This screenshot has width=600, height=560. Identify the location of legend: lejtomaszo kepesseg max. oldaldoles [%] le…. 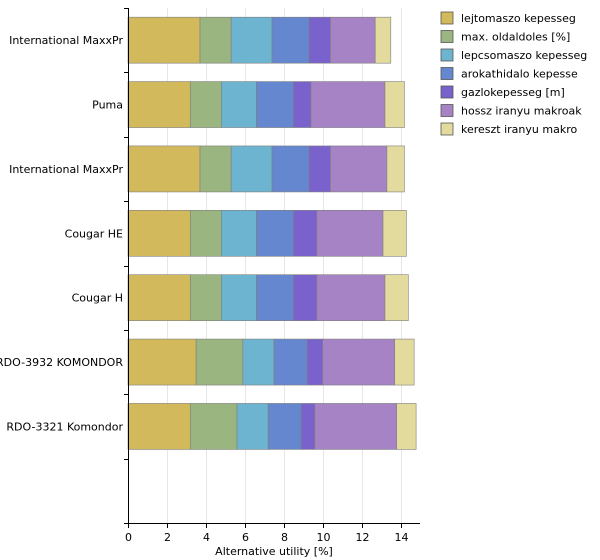
(513, 73).